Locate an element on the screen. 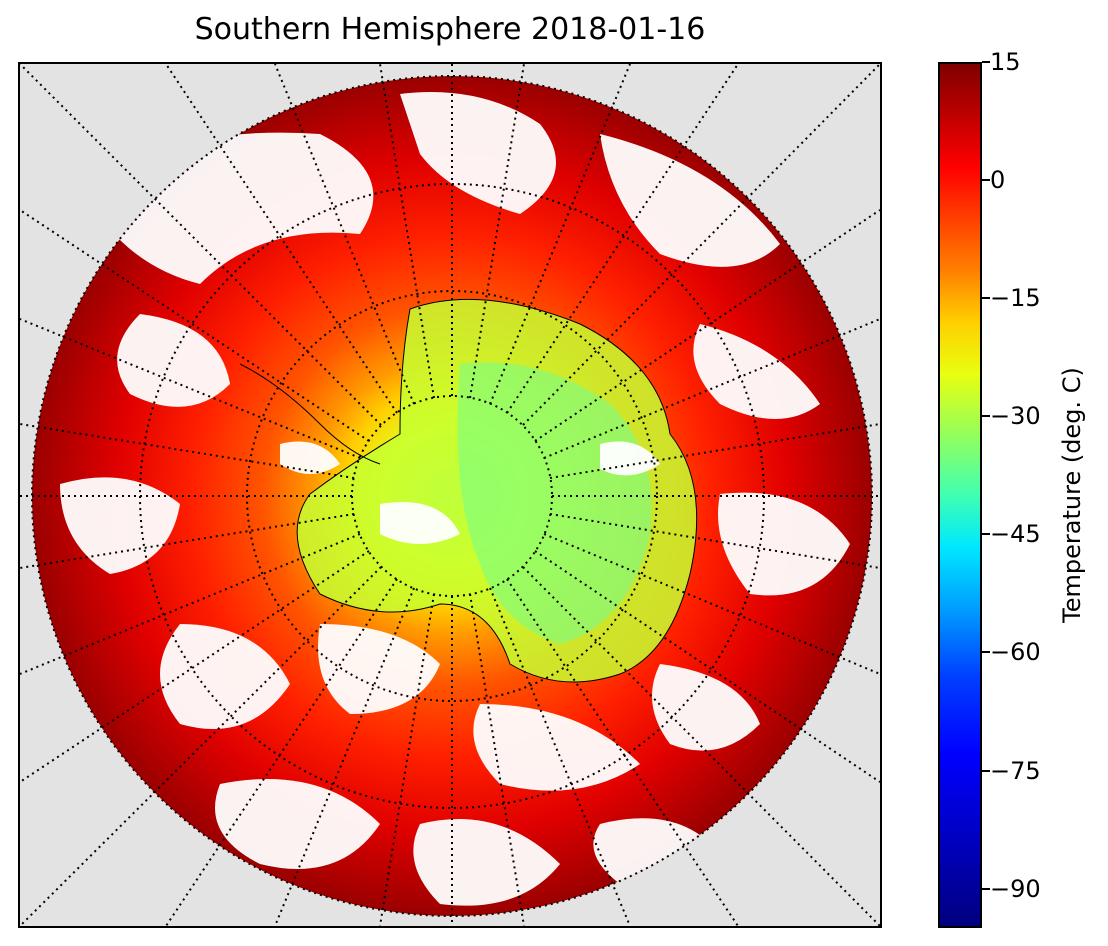 The width and height of the screenshot is (1108, 946). colorbar-tick-label: −90 is located at coordinates (1015, 888).